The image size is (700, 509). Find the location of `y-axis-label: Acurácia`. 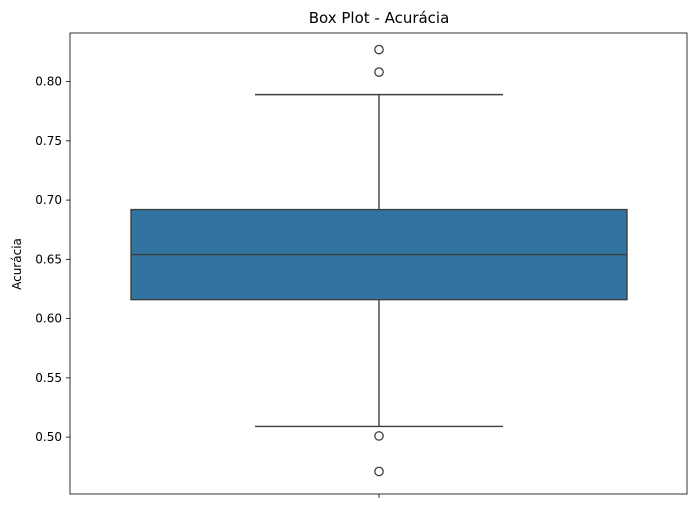

y-axis-label: Acurácia is located at coordinates (17, 264).